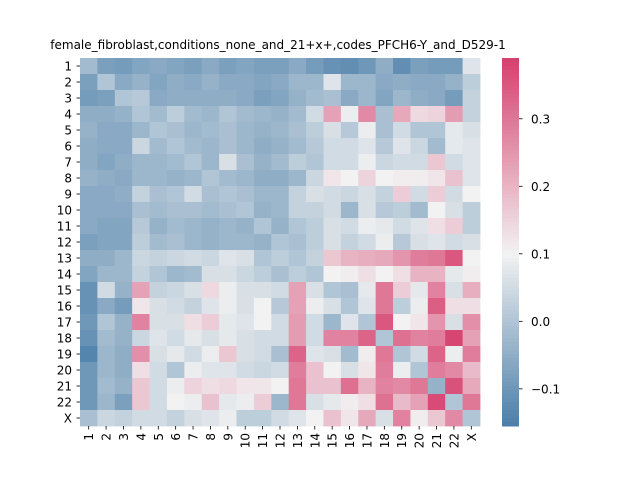 The width and height of the screenshot is (640, 480). What do you see at coordinates (68, 147) in the screenshot?
I see `row-tick-label: 6` at bounding box center [68, 147].